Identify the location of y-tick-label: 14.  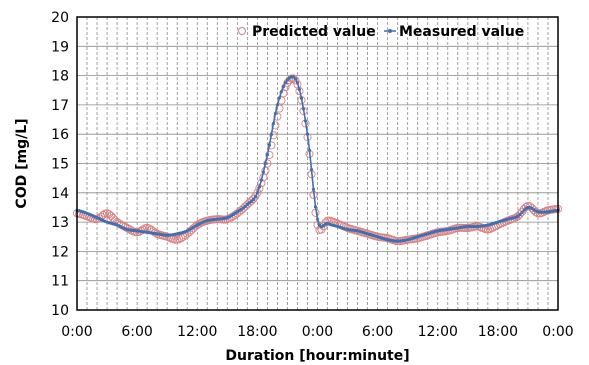
(60, 194).